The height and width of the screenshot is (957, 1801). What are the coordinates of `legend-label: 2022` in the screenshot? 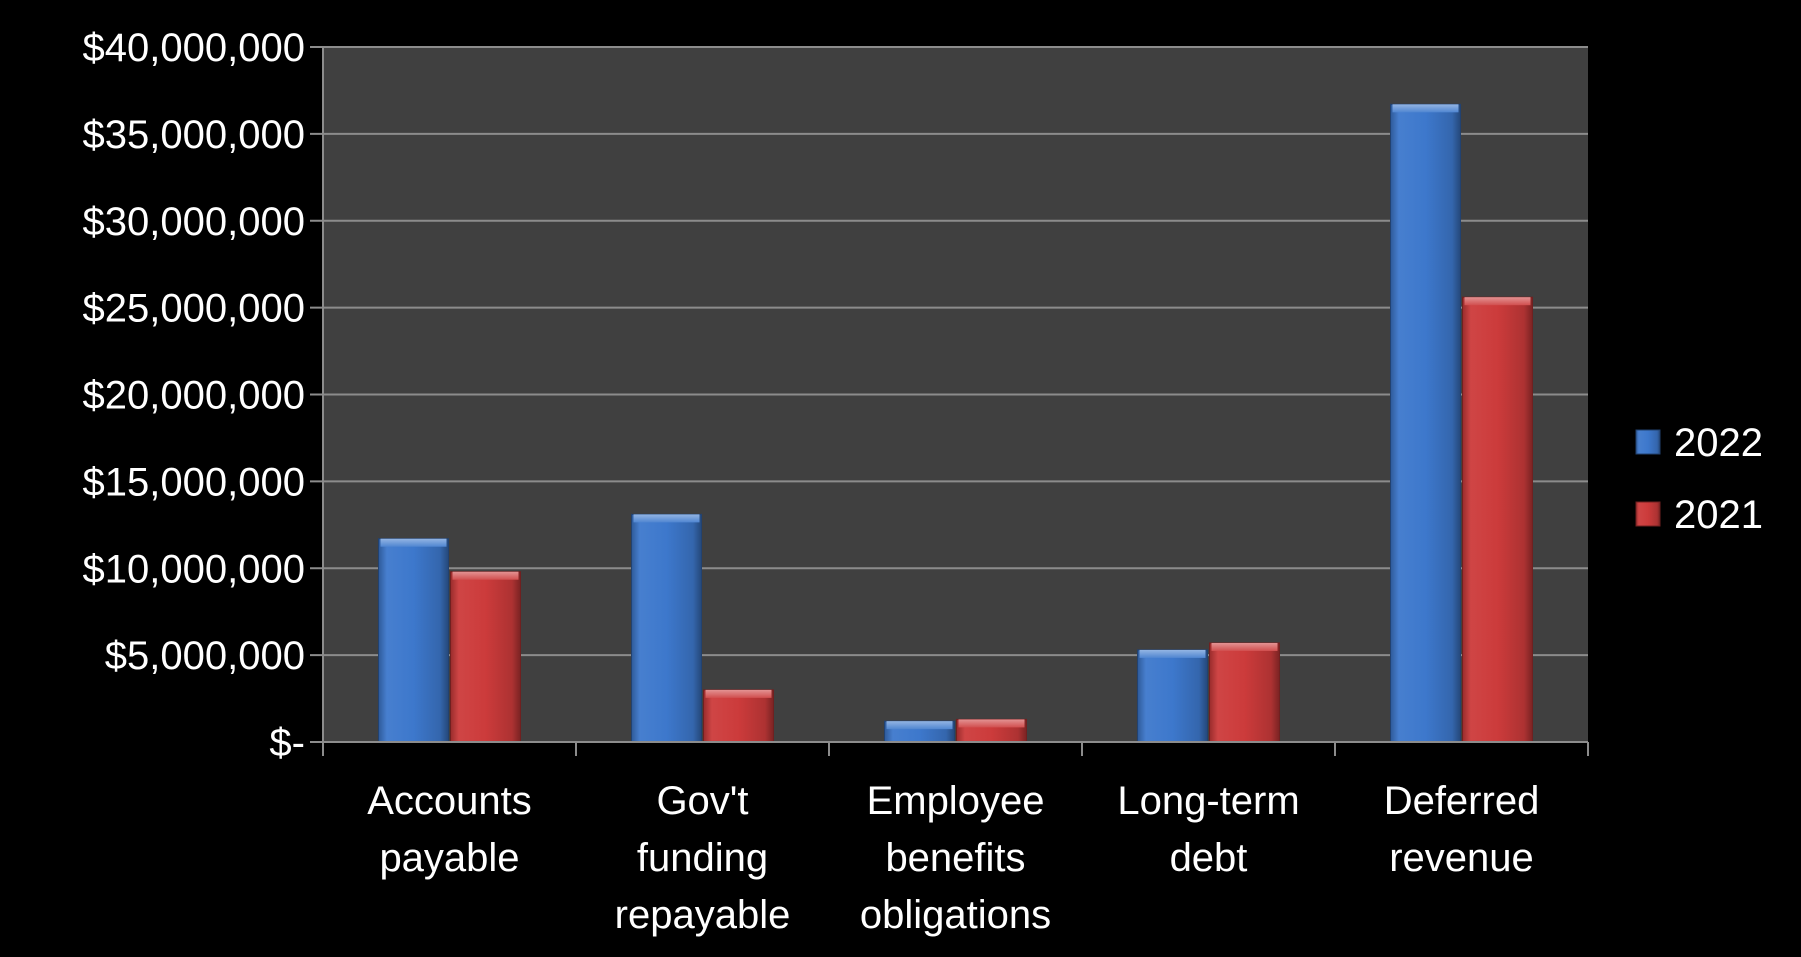 It's located at (1718, 443).